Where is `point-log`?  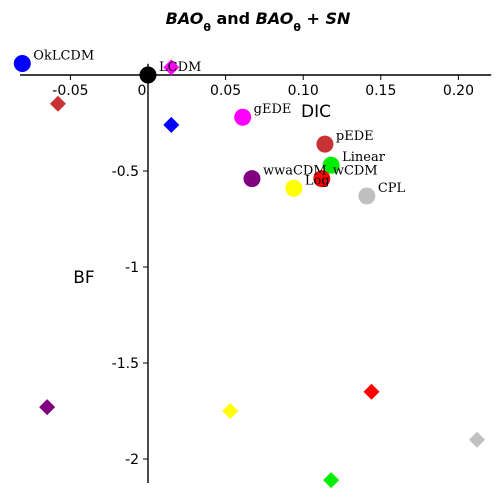
point-log is located at coordinates (294, 188).